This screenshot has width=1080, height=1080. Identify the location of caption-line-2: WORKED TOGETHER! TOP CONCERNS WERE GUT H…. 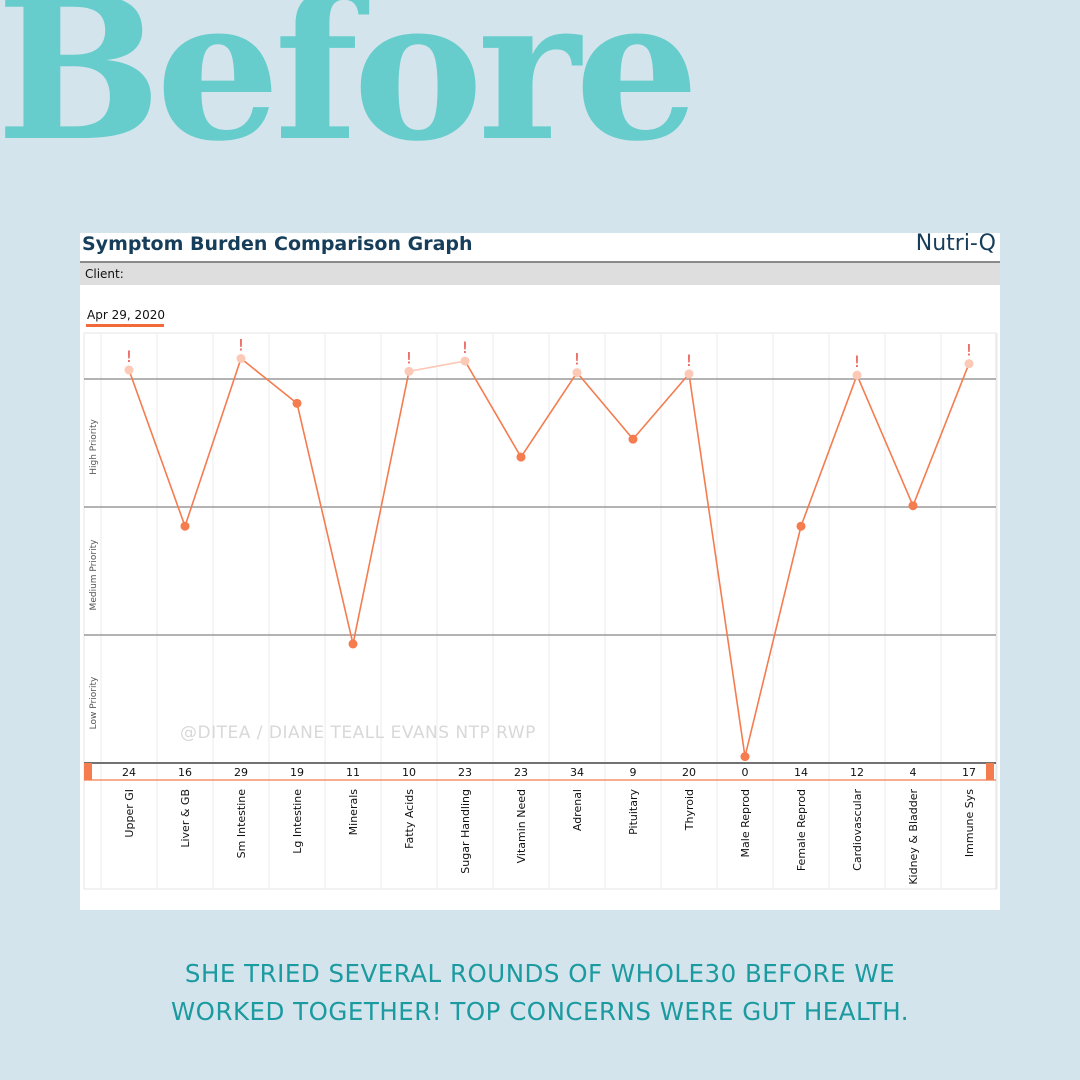
(540, 1011).